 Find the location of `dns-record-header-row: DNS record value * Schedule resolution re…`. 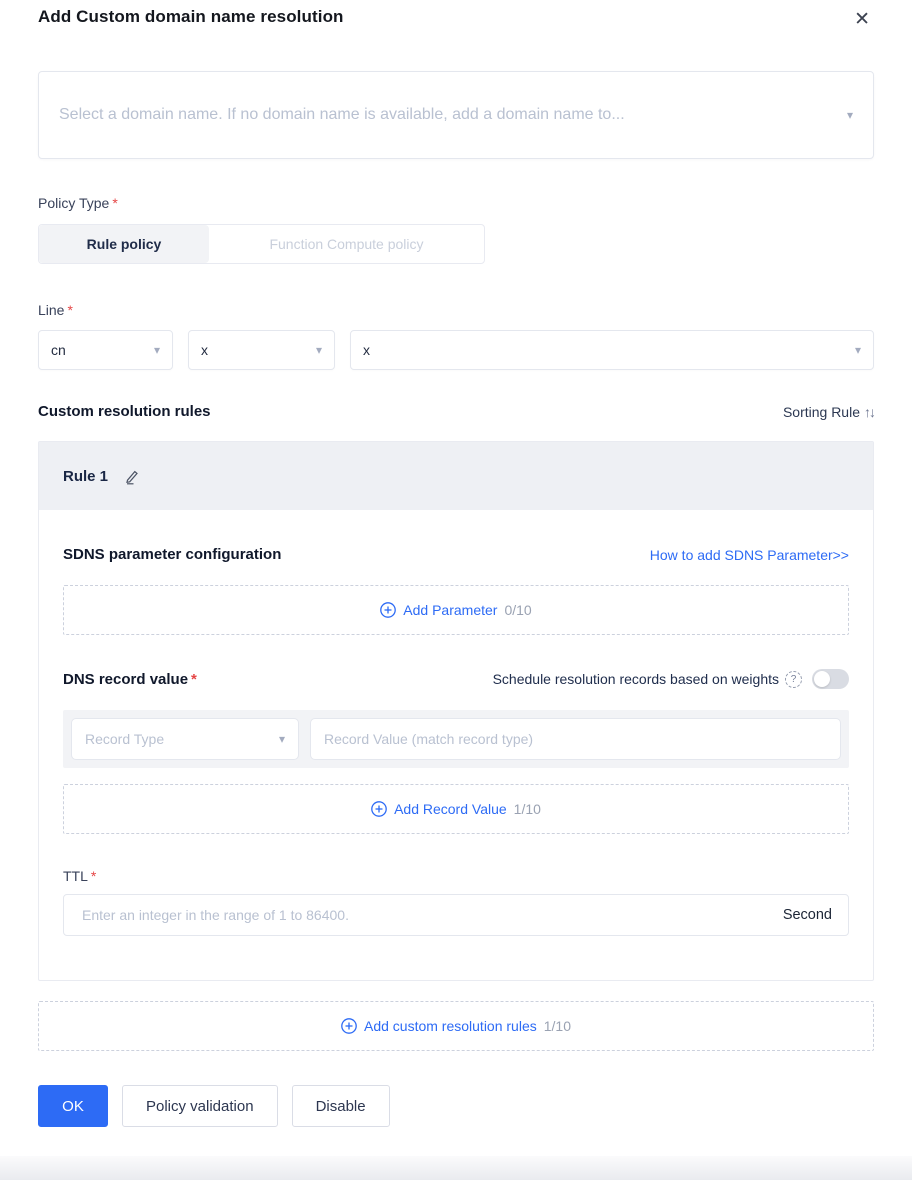

dns-record-header-row: DNS record value * Schedule resolution re… is located at coordinates (456, 679).